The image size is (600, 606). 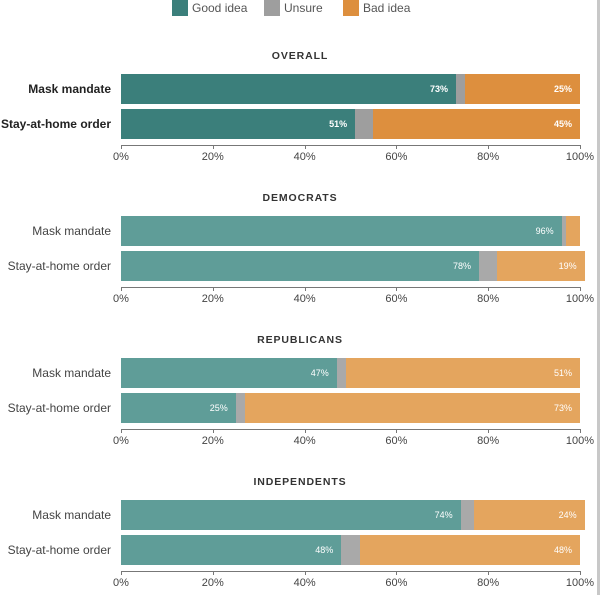 I want to click on legend-label: Unsure, so click(x=303, y=8).